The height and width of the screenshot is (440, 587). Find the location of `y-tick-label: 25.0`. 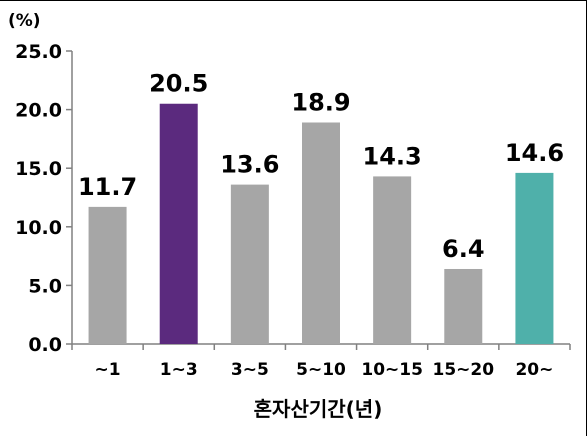

y-tick-label: 25.0 is located at coordinates (38, 52).